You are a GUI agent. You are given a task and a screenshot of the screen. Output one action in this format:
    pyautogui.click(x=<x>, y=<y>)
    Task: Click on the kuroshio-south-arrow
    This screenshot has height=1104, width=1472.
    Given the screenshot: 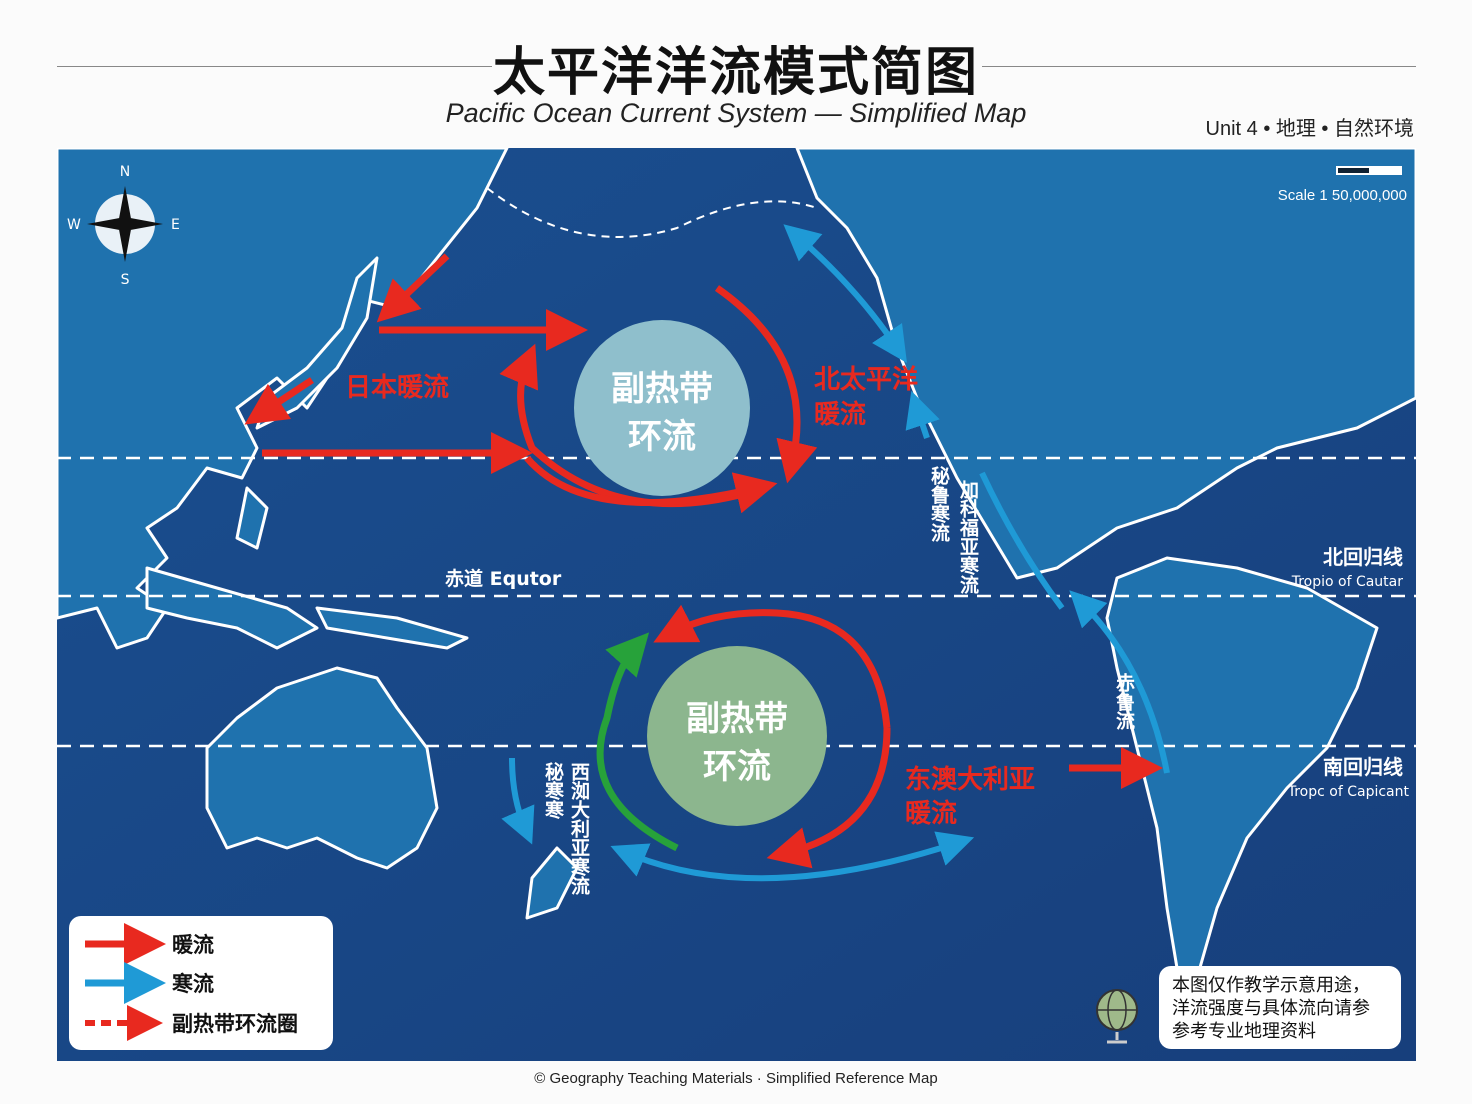 What is the action you would take?
    pyautogui.click(x=279, y=401)
    